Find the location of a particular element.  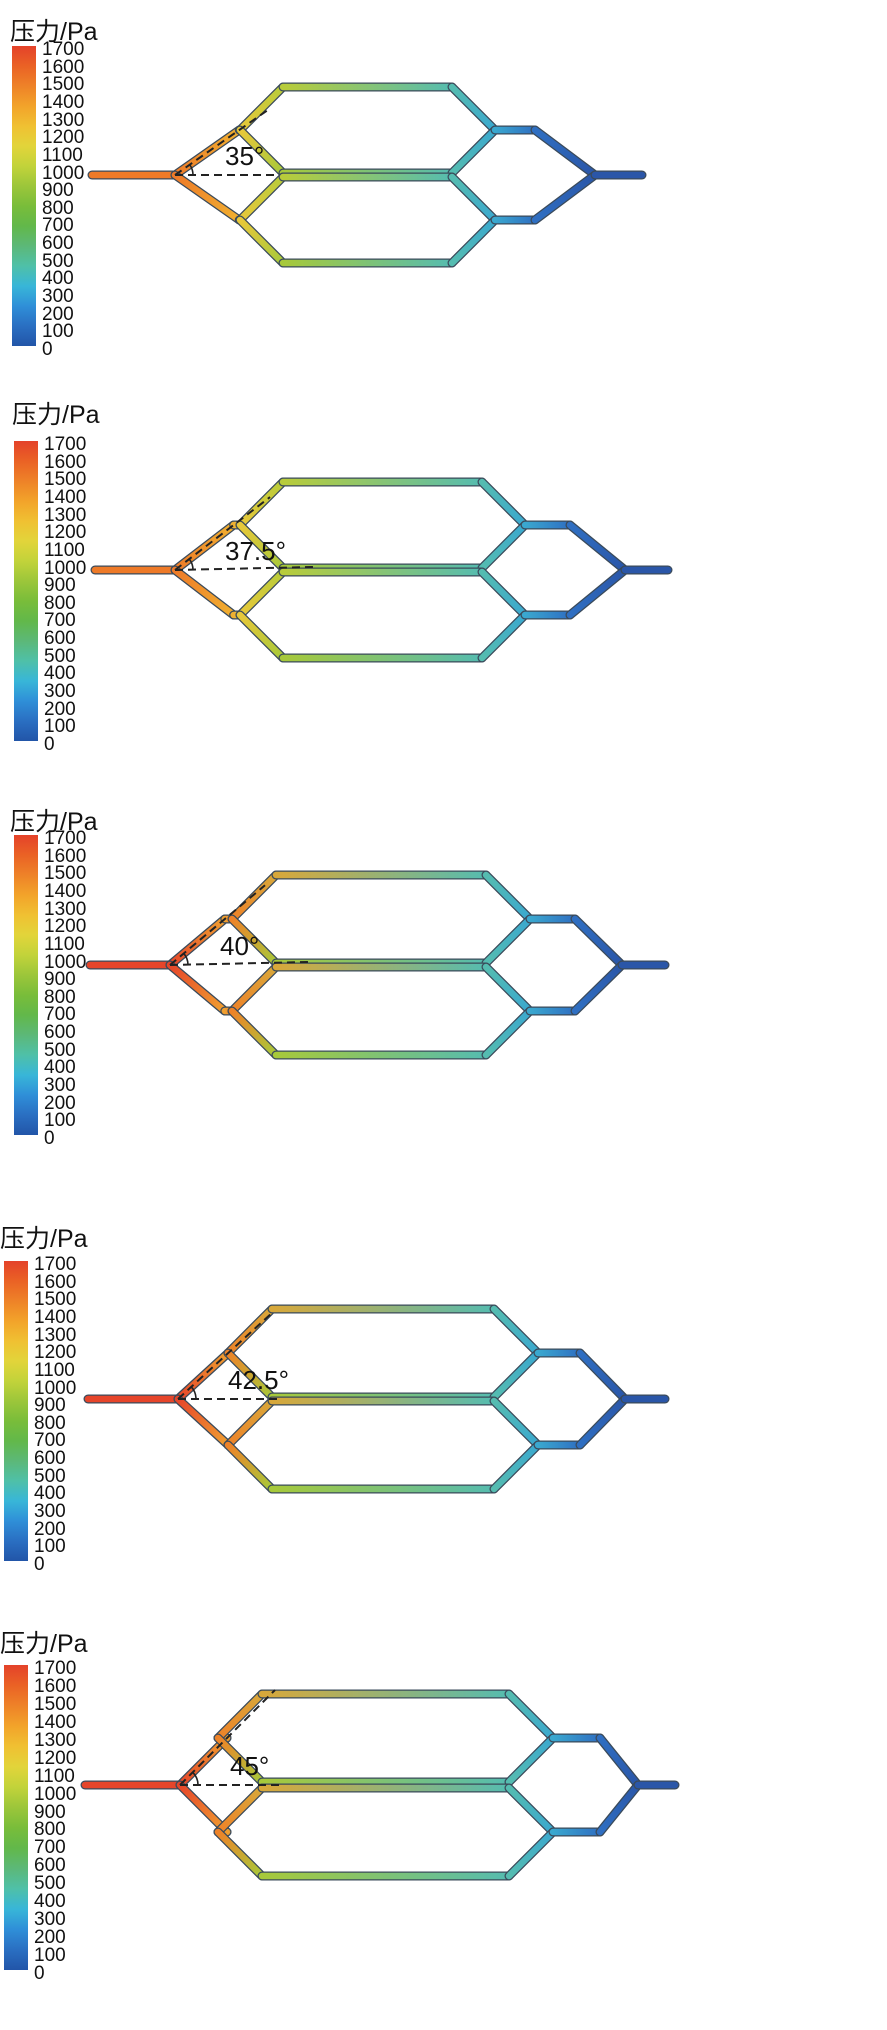

angle-label: 37.5° is located at coordinates (256, 551).